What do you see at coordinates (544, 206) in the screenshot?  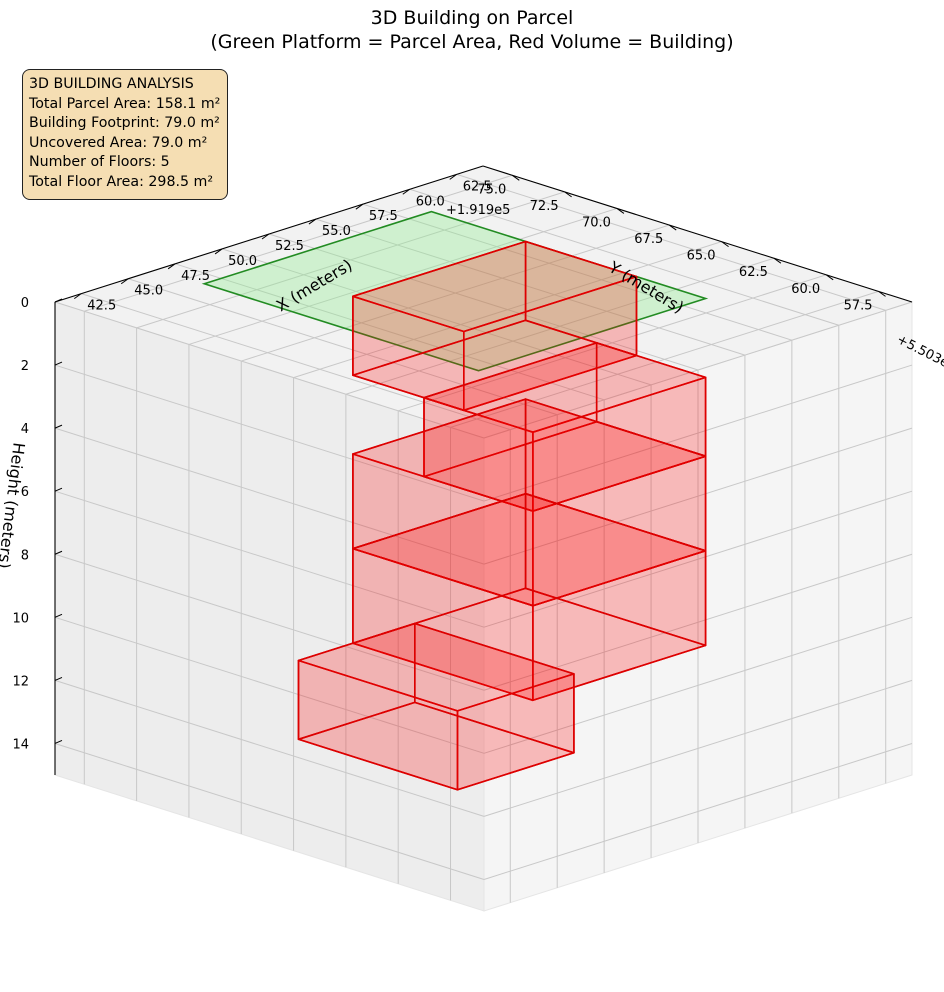 I see `y-tick-label: 72.5` at bounding box center [544, 206].